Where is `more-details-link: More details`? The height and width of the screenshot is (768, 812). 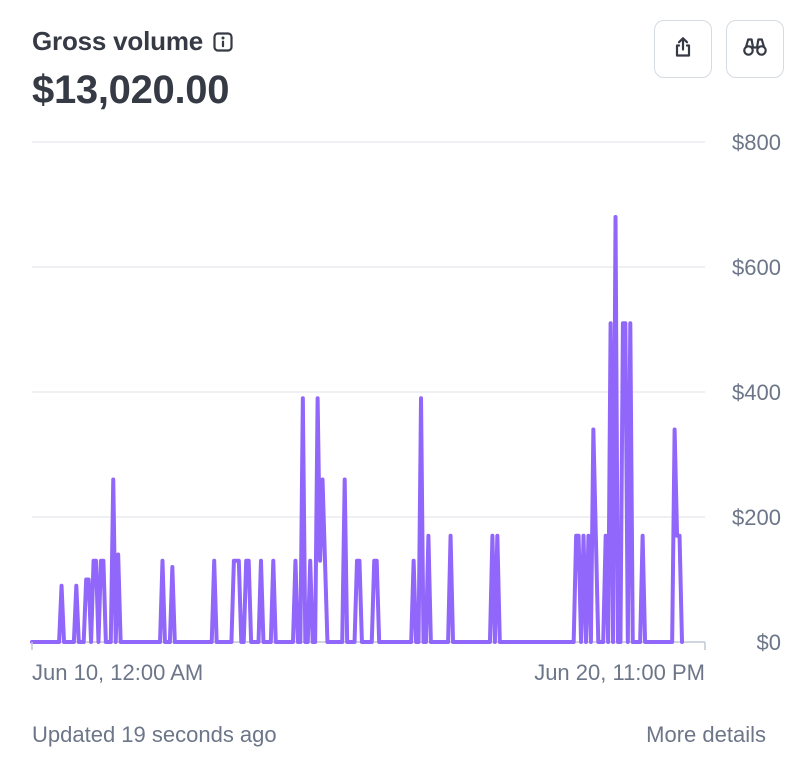
more-details-link: More details is located at coordinates (706, 734).